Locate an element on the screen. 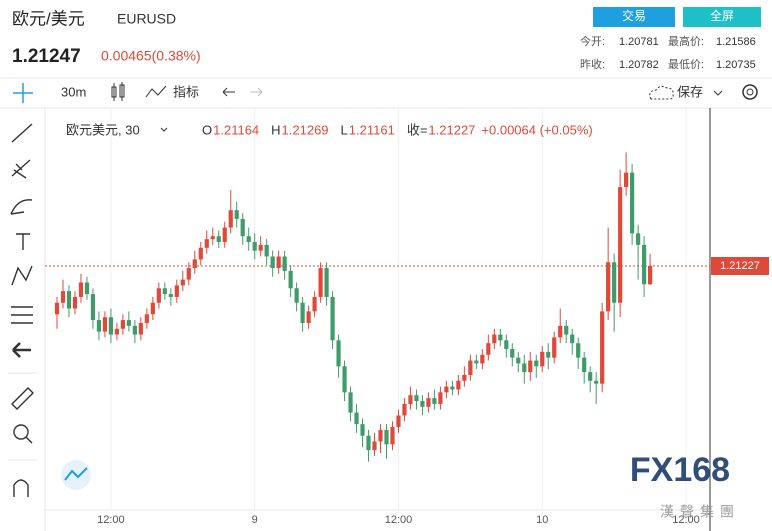 Image resolution: width=772 pixels, height=531 pixels. save-menu-caret is located at coordinates (718, 93).